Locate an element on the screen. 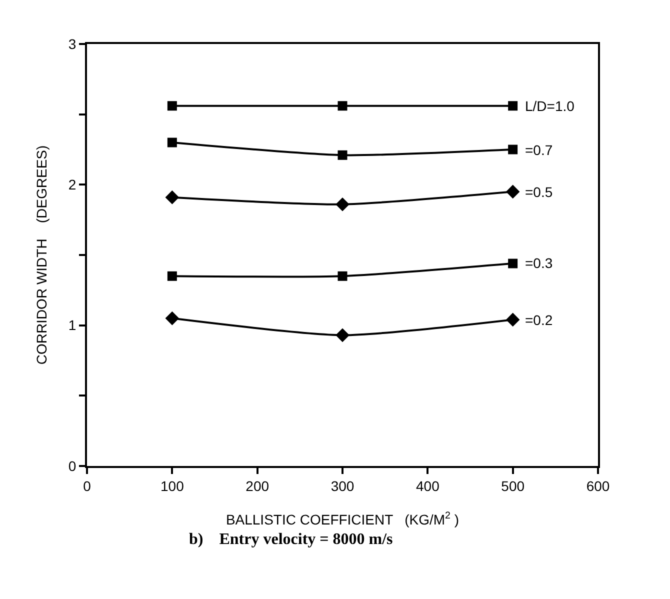 The height and width of the screenshot is (599, 670). series-label: =0.5 is located at coordinates (539, 192).